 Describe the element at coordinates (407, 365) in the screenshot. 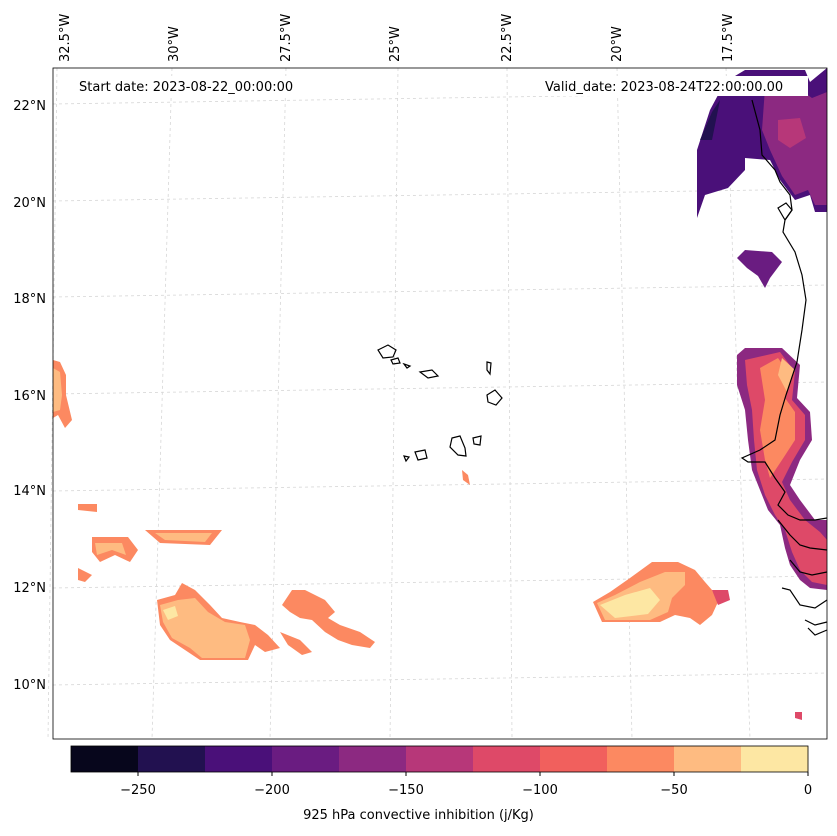

I see `island-santa-luzia` at that location.